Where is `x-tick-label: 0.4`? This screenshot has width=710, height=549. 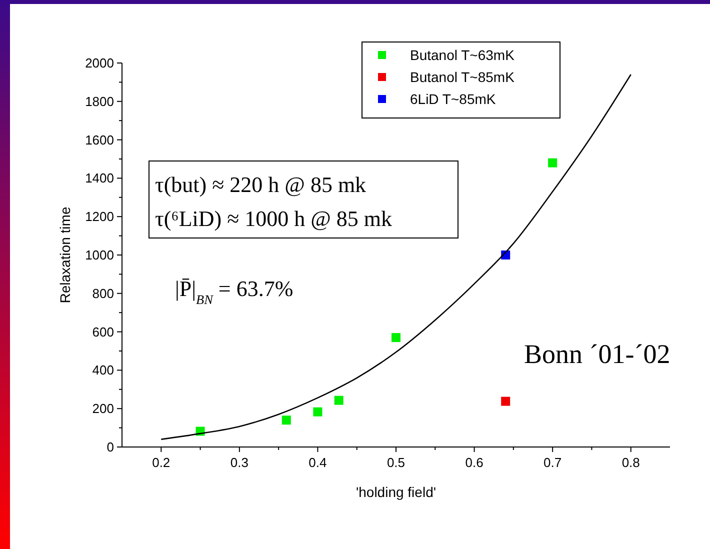
x-tick-label: 0.4 is located at coordinates (317, 462).